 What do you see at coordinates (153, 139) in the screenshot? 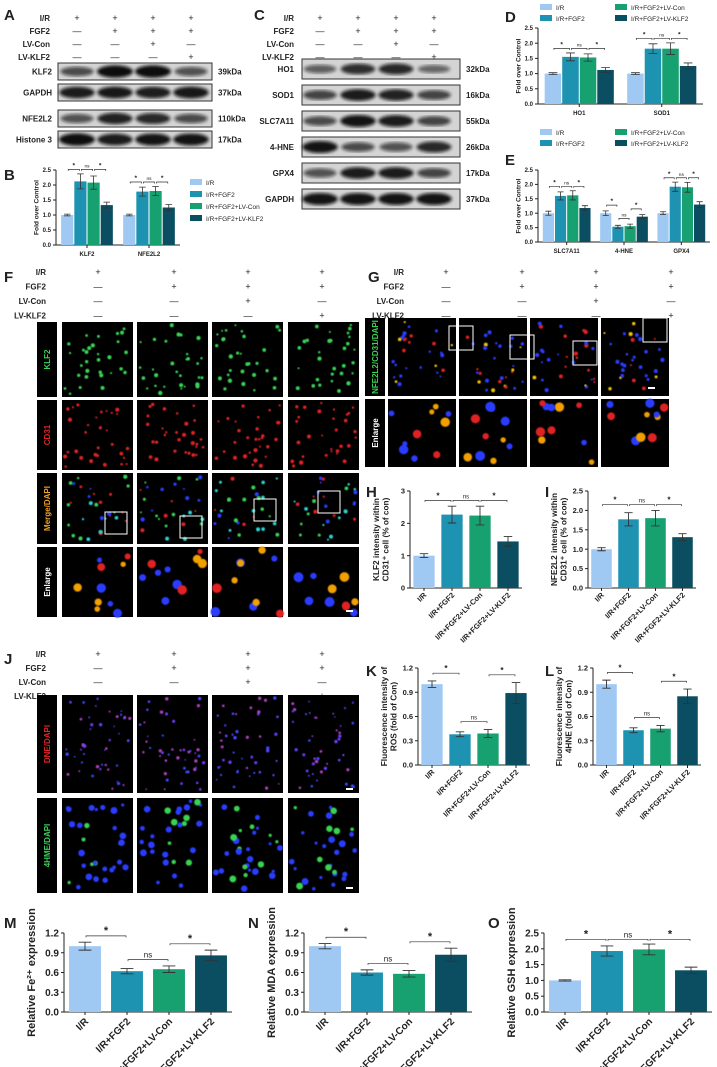
I see `blot-band` at bounding box center [153, 139].